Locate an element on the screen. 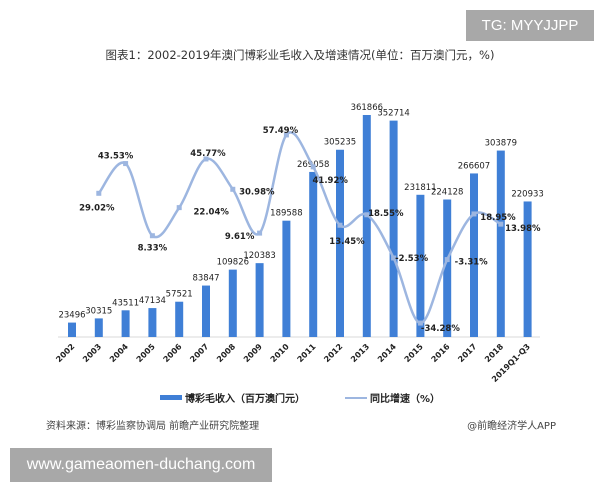 This screenshot has width=600, height=482. bar-label-2010: 189588 is located at coordinates (286, 214).